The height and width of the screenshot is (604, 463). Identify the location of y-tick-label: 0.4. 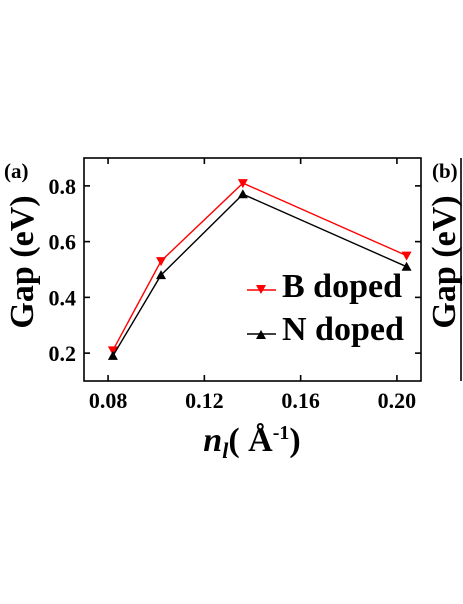
(63, 297).